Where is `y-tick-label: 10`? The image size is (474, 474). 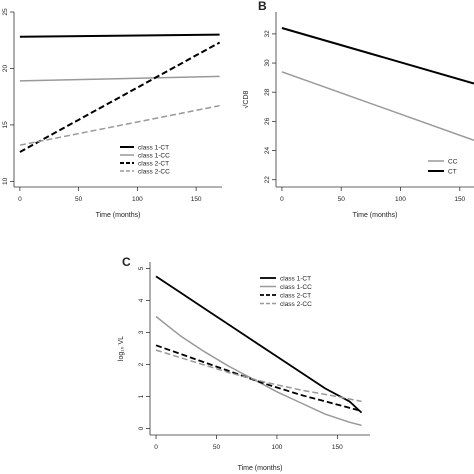 y-tick-label: 10 is located at coordinates (5, 181).